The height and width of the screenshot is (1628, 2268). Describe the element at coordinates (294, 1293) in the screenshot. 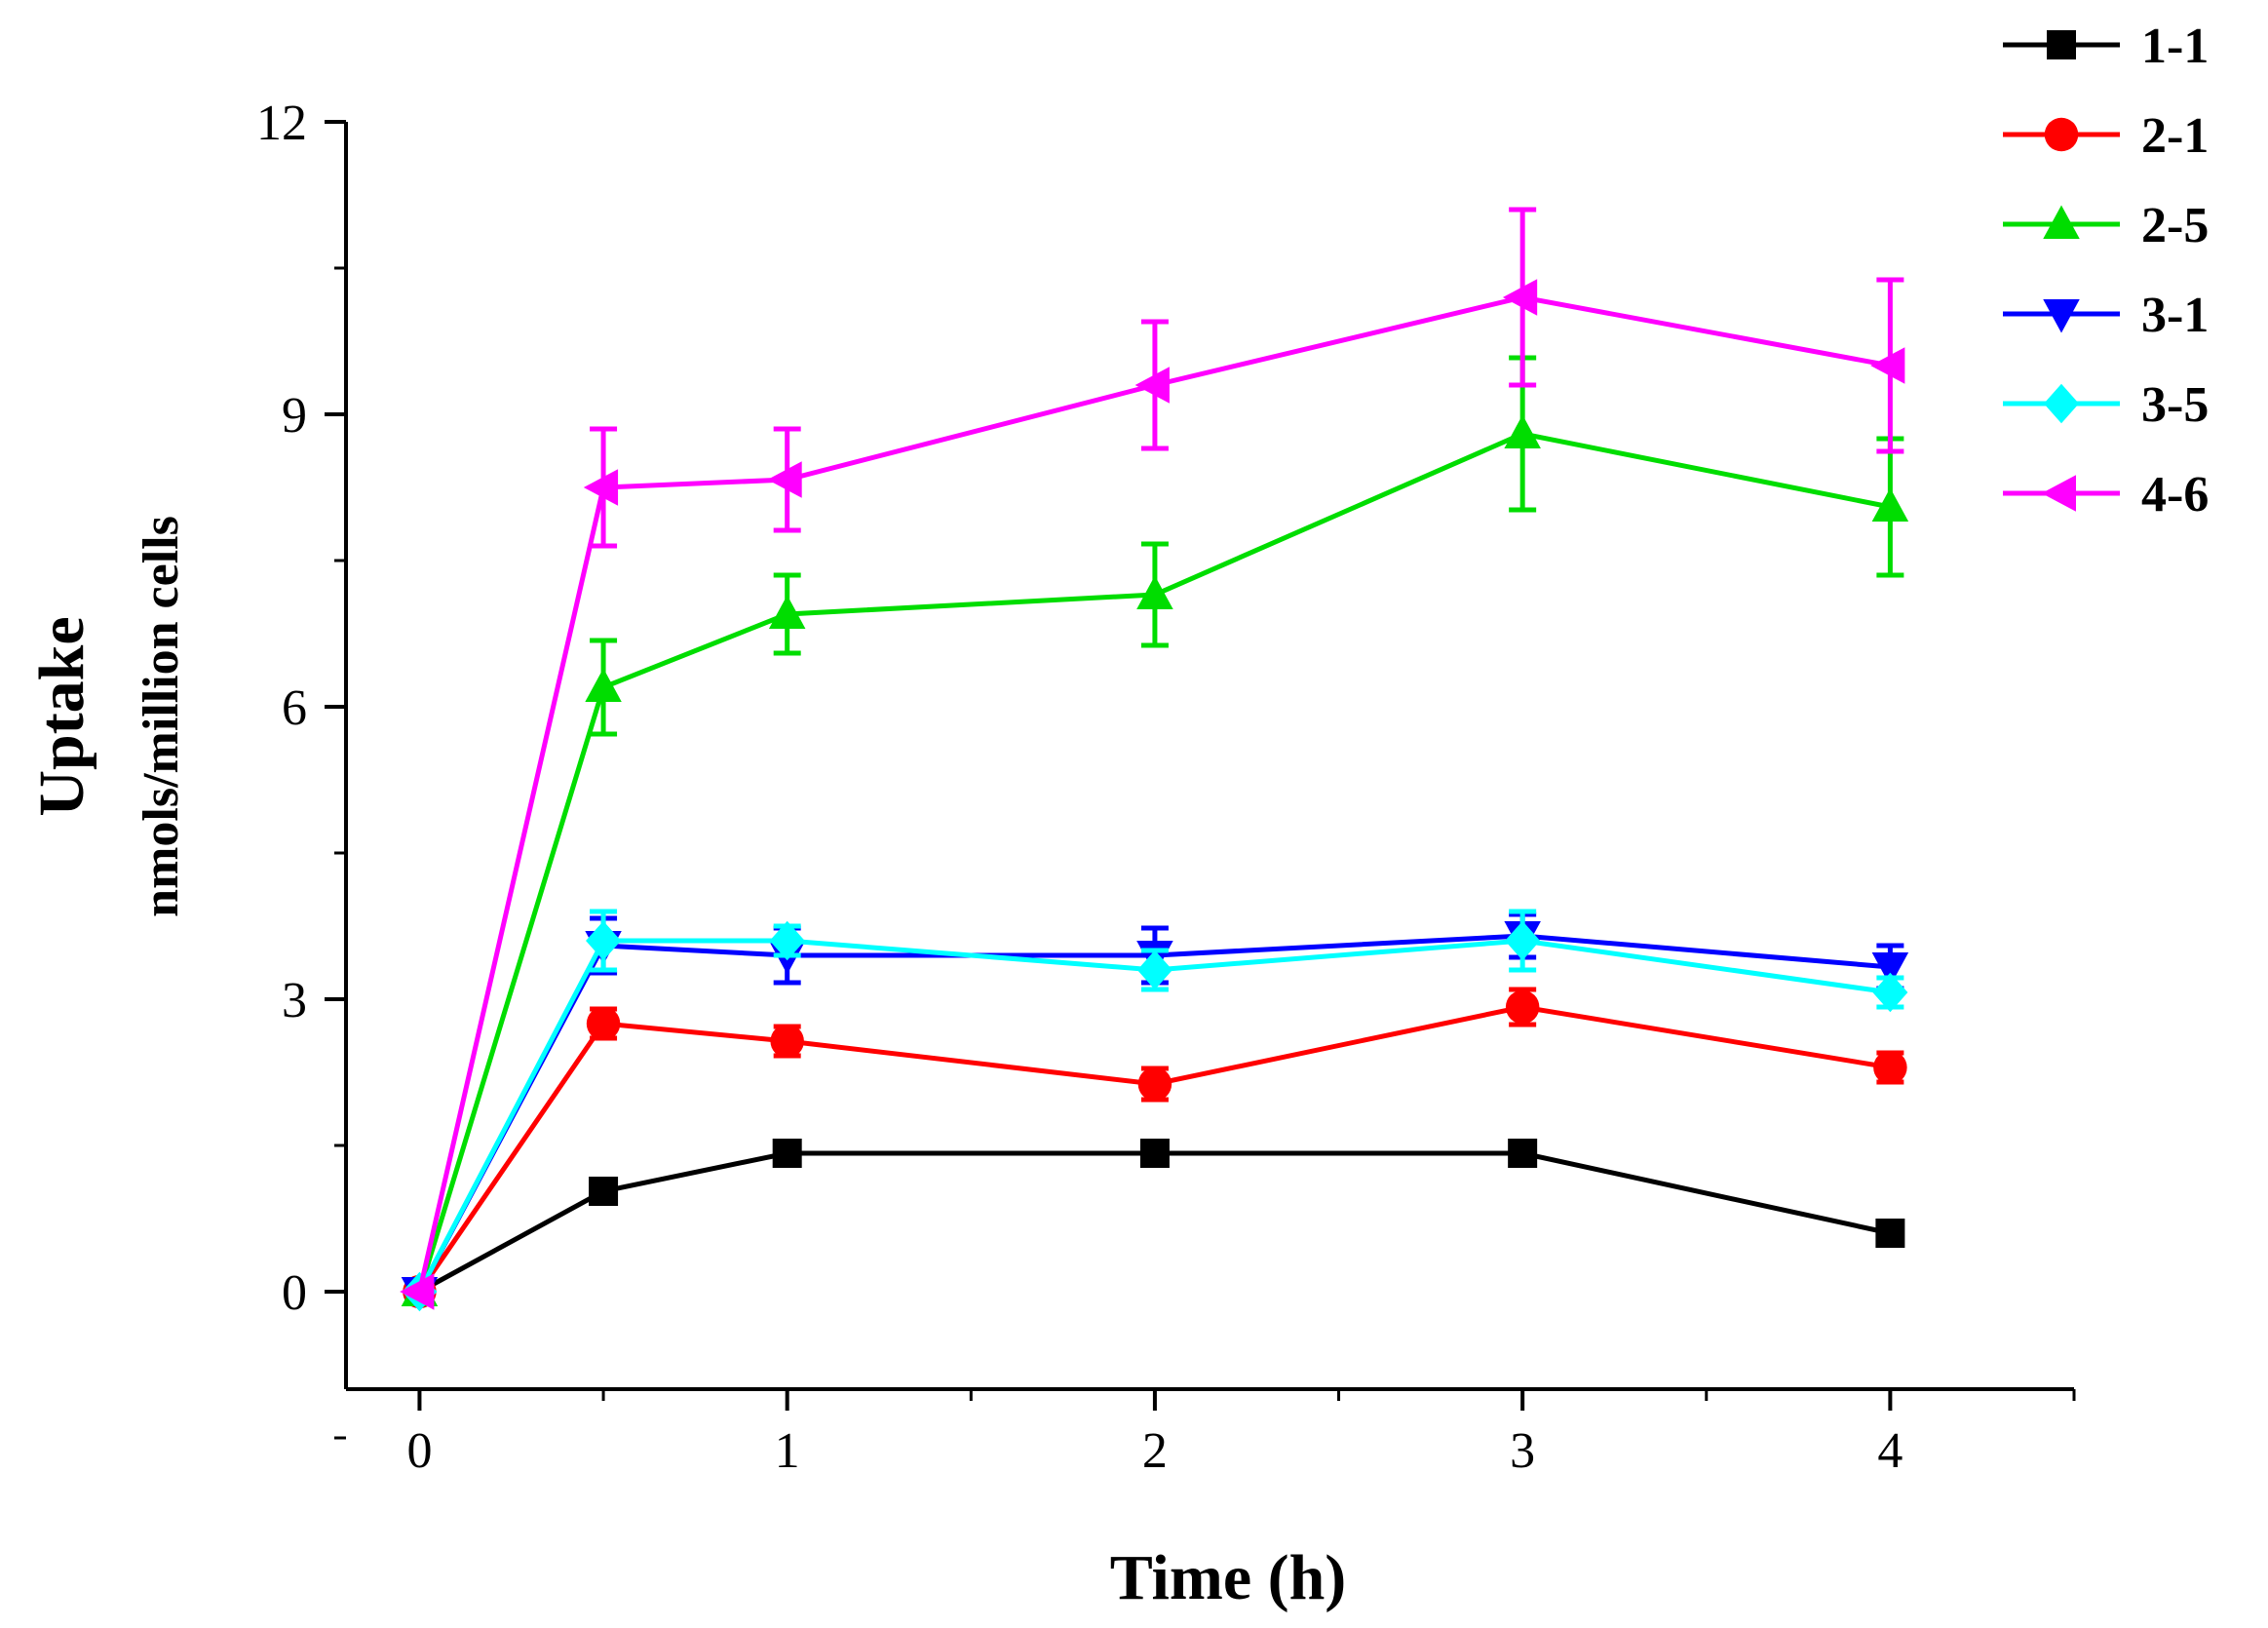

I see `y-tick-label: 0` at that location.